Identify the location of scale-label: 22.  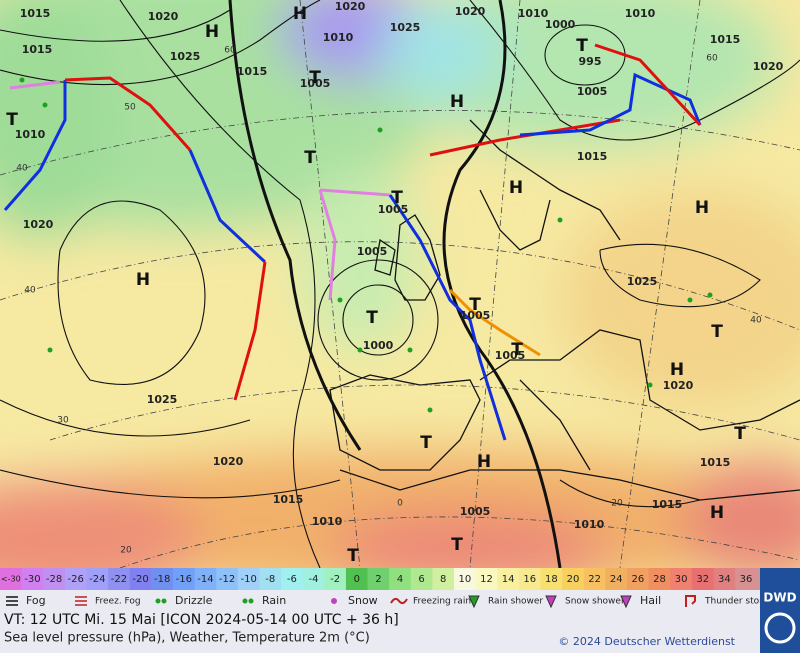
(594, 579).